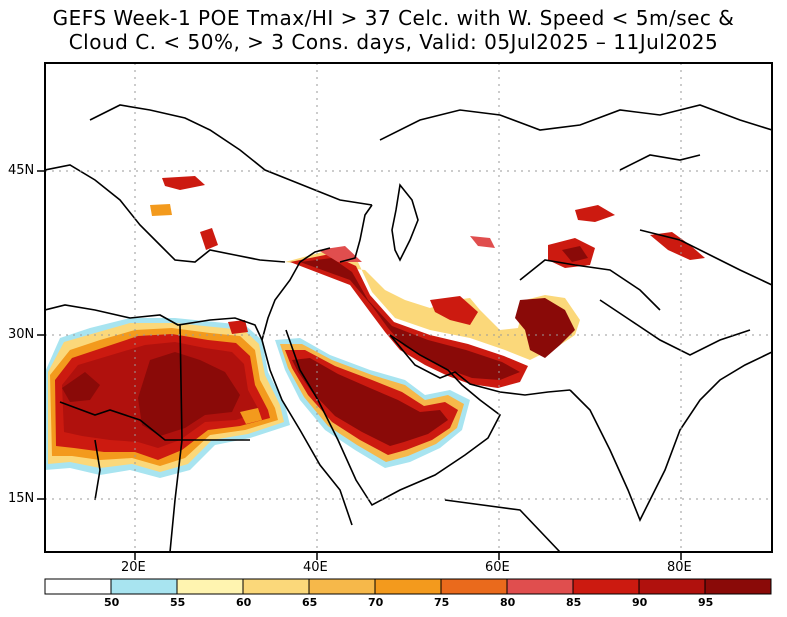 The image size is (787, 617). What do you see at coordinates (706, 602) in the screenshot?
I see `colorbar-label-95: 95` at bounding box center [706, 602].